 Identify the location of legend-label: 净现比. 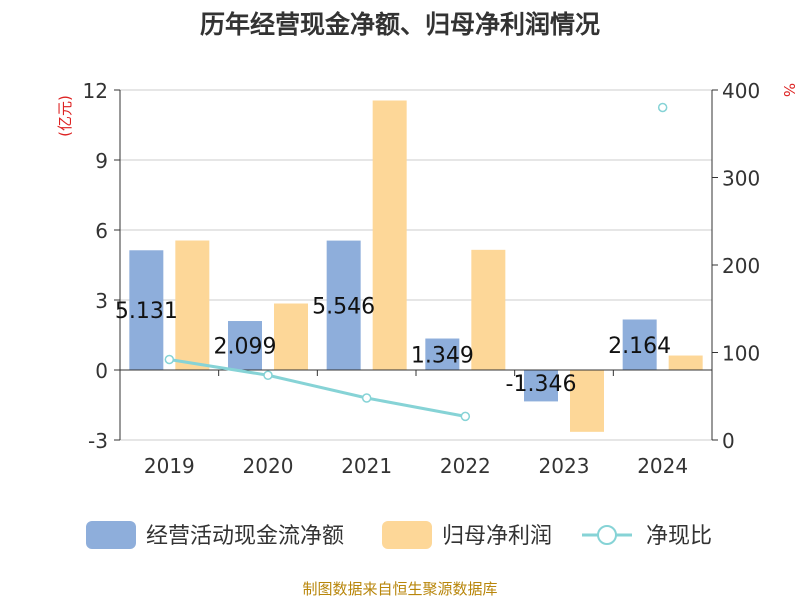
(679, 536).